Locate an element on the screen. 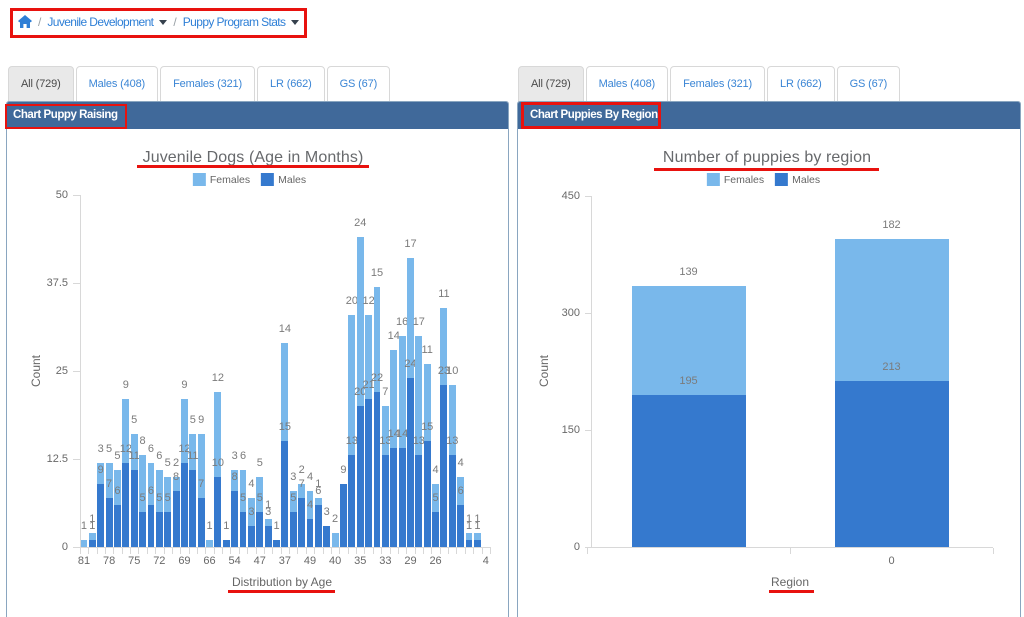 This screenshot has width=1024, height=617. y-axis-title: Count is located at coordinates (544, 371).